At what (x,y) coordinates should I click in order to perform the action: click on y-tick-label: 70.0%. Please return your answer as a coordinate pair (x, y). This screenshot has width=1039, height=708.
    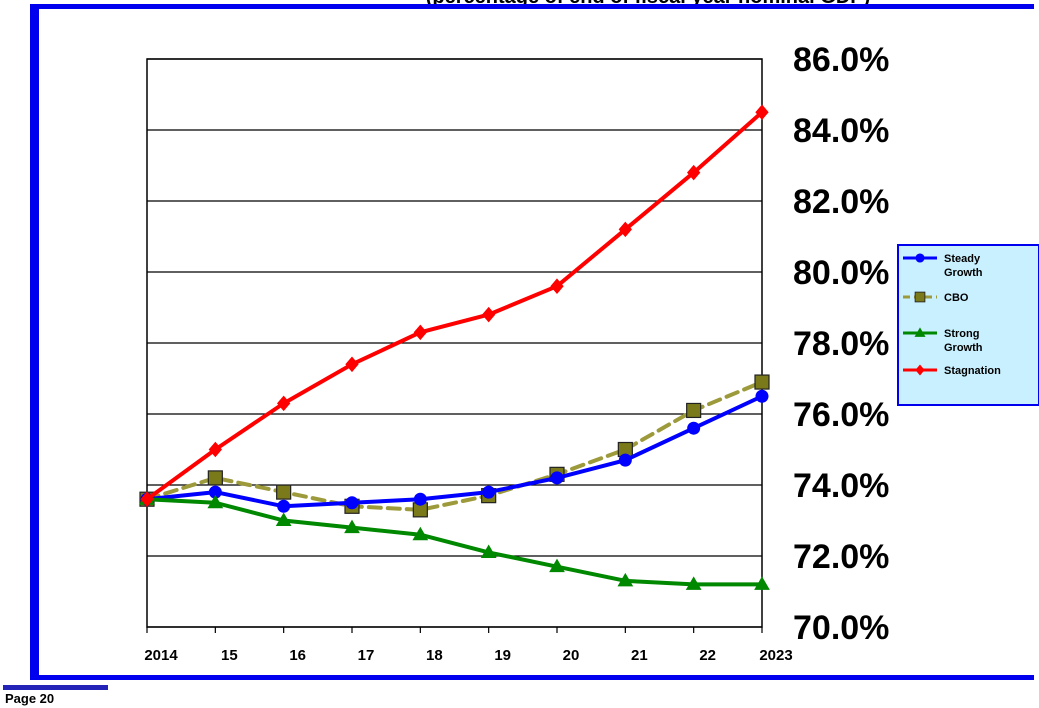
    Looking at the image, I should click on (841, 628).